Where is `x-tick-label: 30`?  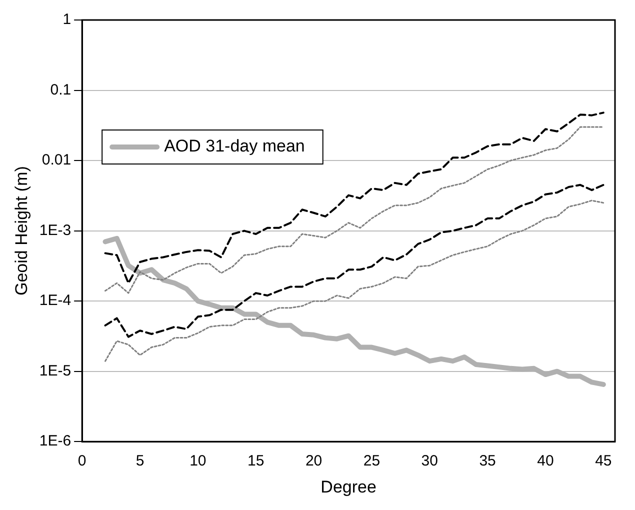 x-tick-label: 30 is located at coordinates (429, 461).